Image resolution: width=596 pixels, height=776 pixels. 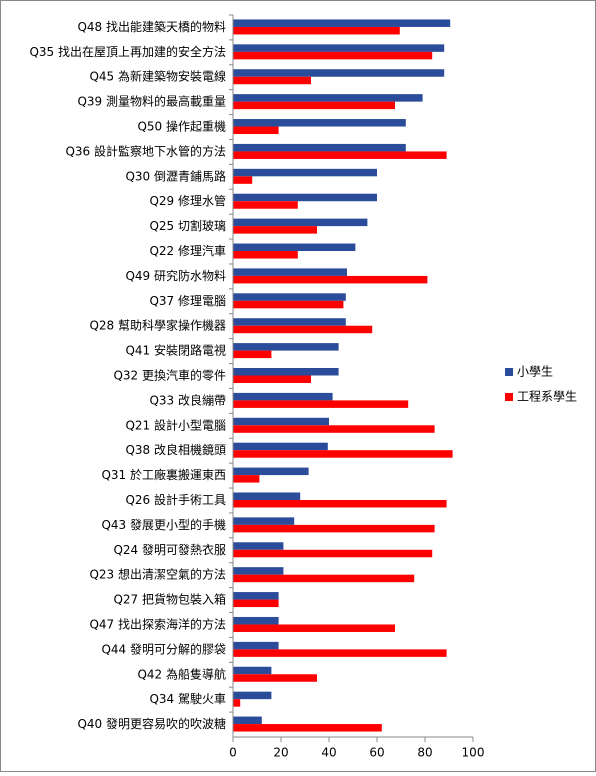 What do you see at coordinates (187, 250) in the screenshot?
I see `y-tick-label: Q22 修理汽車` at bounding box center [187, 250].